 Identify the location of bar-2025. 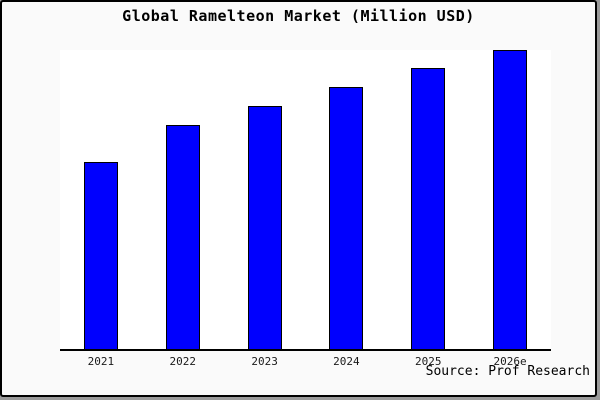
(428, 209).